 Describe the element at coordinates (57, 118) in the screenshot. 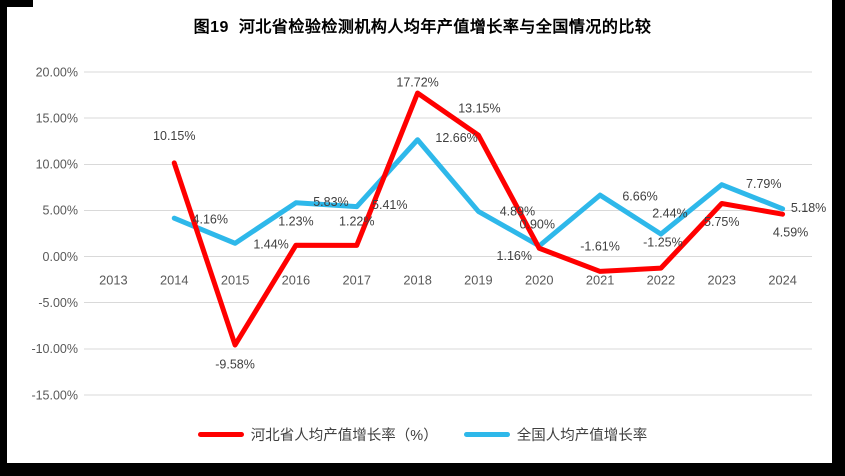

I see `y-tick-label: 15.00%` at that location.